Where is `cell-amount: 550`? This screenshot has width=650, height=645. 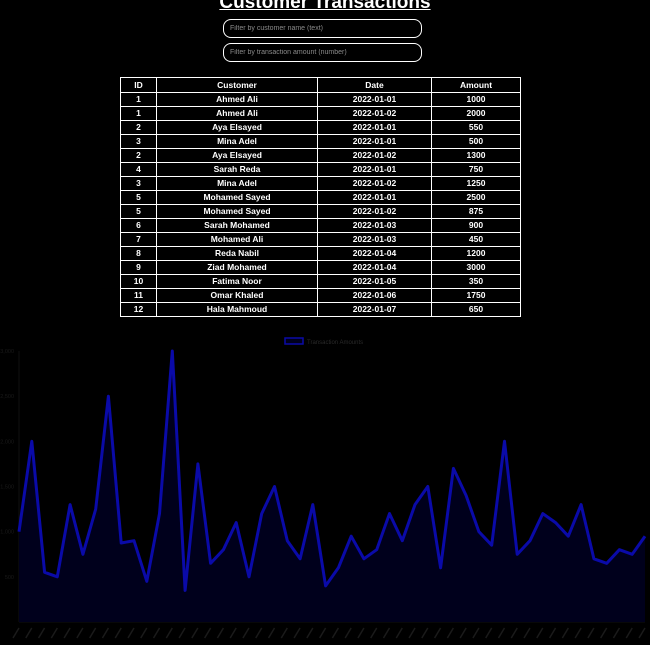 cell-amount: 550 is located at coordinates (476, 127).